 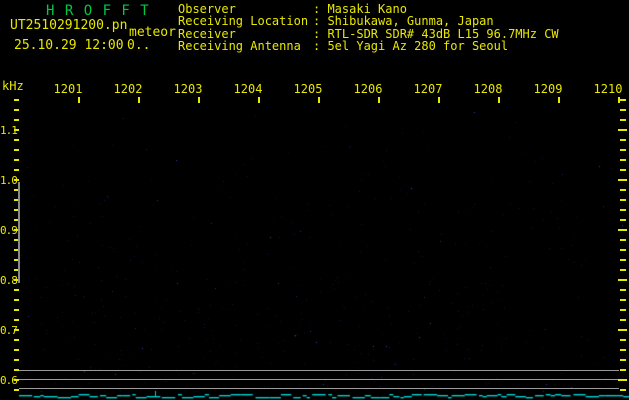 I want to click on freq-tick-label: 0.8, so click(x=9, y=280).